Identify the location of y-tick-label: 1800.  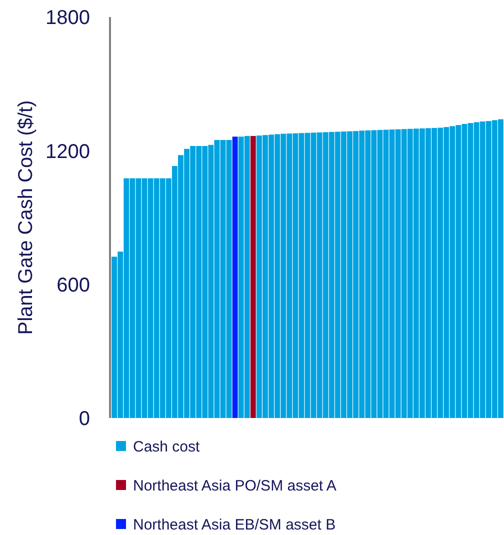
(68, 18).